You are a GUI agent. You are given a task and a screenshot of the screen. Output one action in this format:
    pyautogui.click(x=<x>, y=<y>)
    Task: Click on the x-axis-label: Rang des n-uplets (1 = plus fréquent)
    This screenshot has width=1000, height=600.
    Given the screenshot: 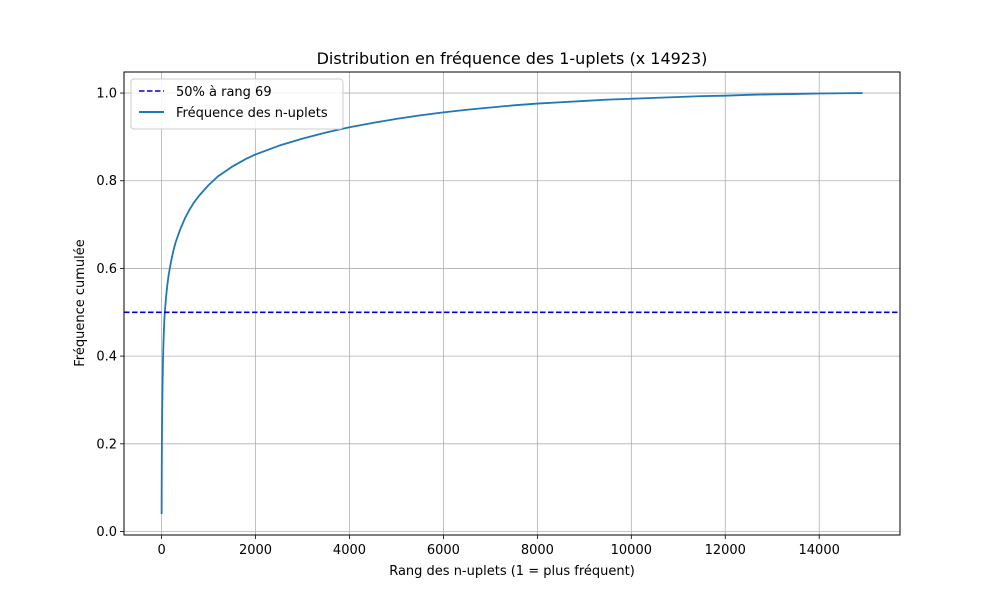 What is the action you would take?
    pyautogui.click(x=512, y=571)
    